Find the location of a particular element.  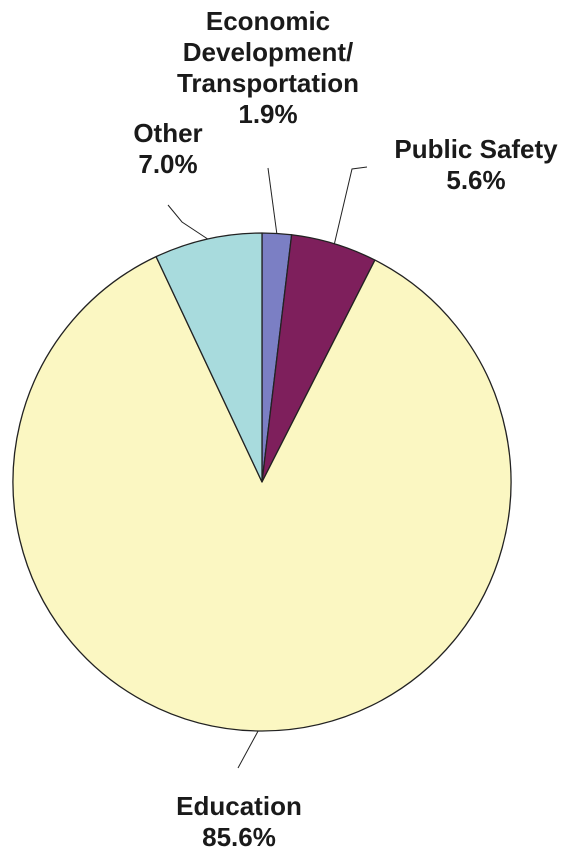

leader-line-other is located at coordinates (187, 222).